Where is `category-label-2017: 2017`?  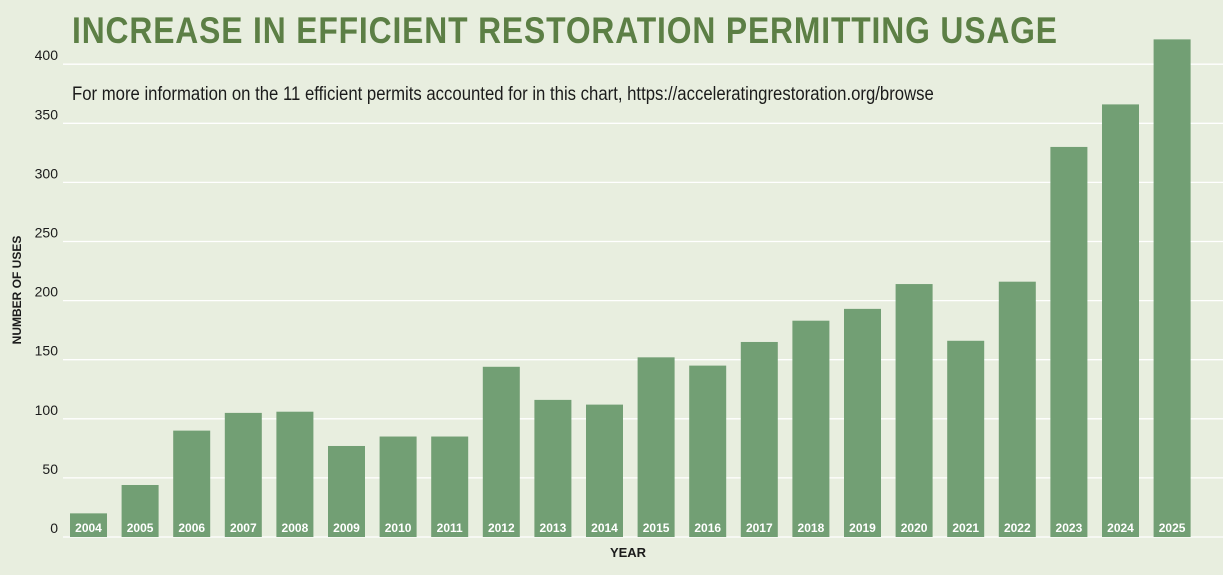
category-label-2017: 2017 is located at coordinates (759, 528).